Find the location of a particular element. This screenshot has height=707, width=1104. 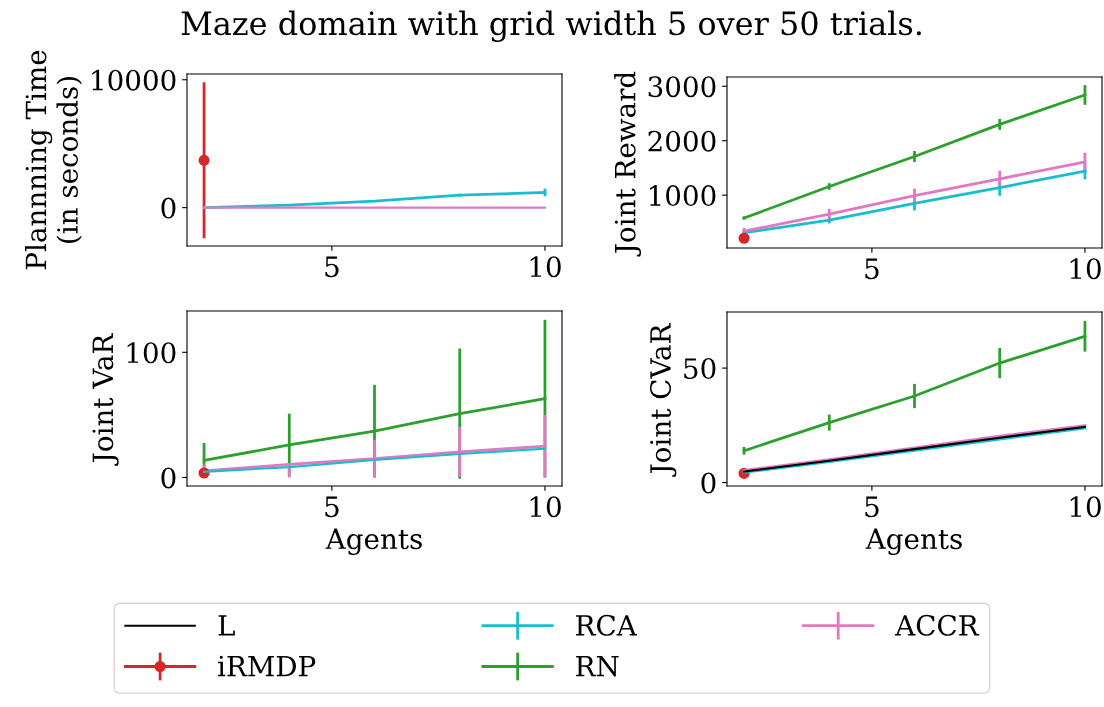

legend-label: iRMDP is located at coordinates (267, 666).